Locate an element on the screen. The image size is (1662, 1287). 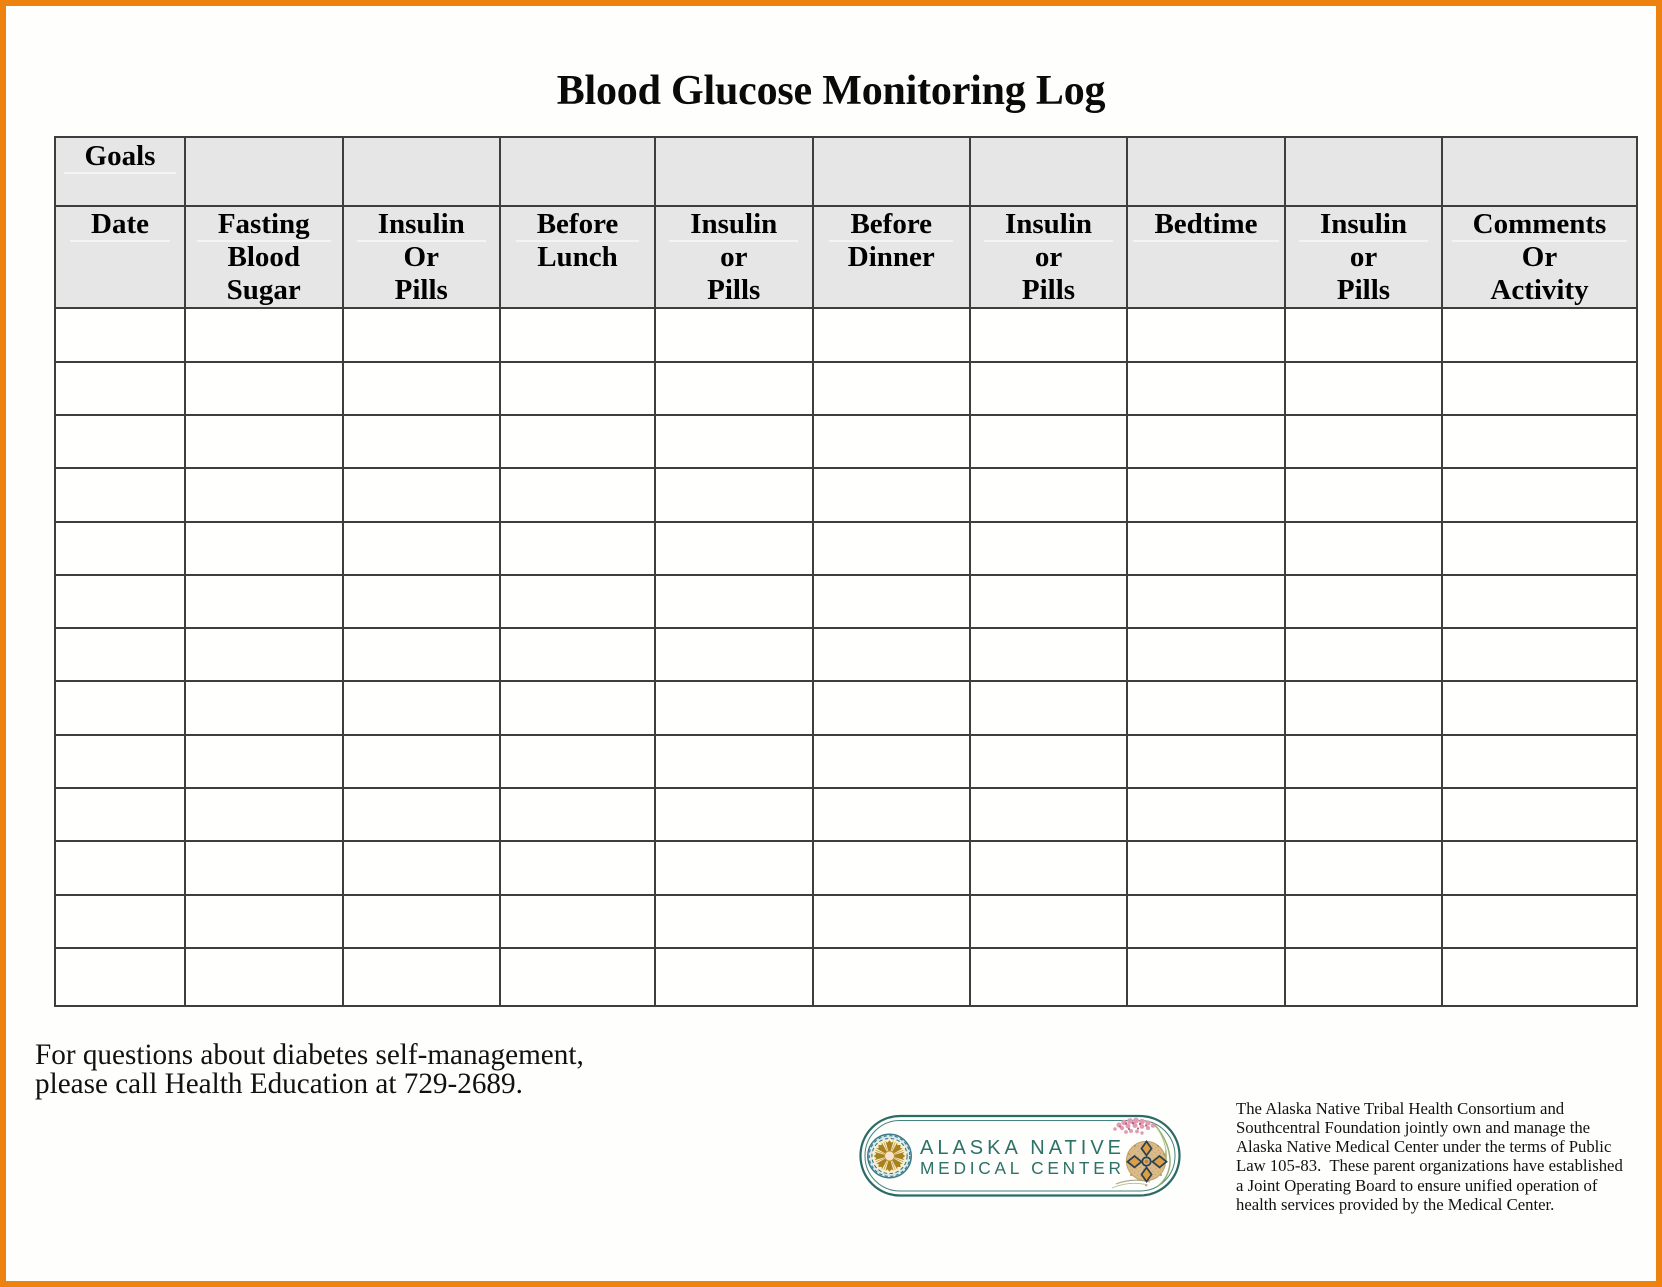
svg-text: ALASKA NATIVE is located at coordinates (1020, 1148).